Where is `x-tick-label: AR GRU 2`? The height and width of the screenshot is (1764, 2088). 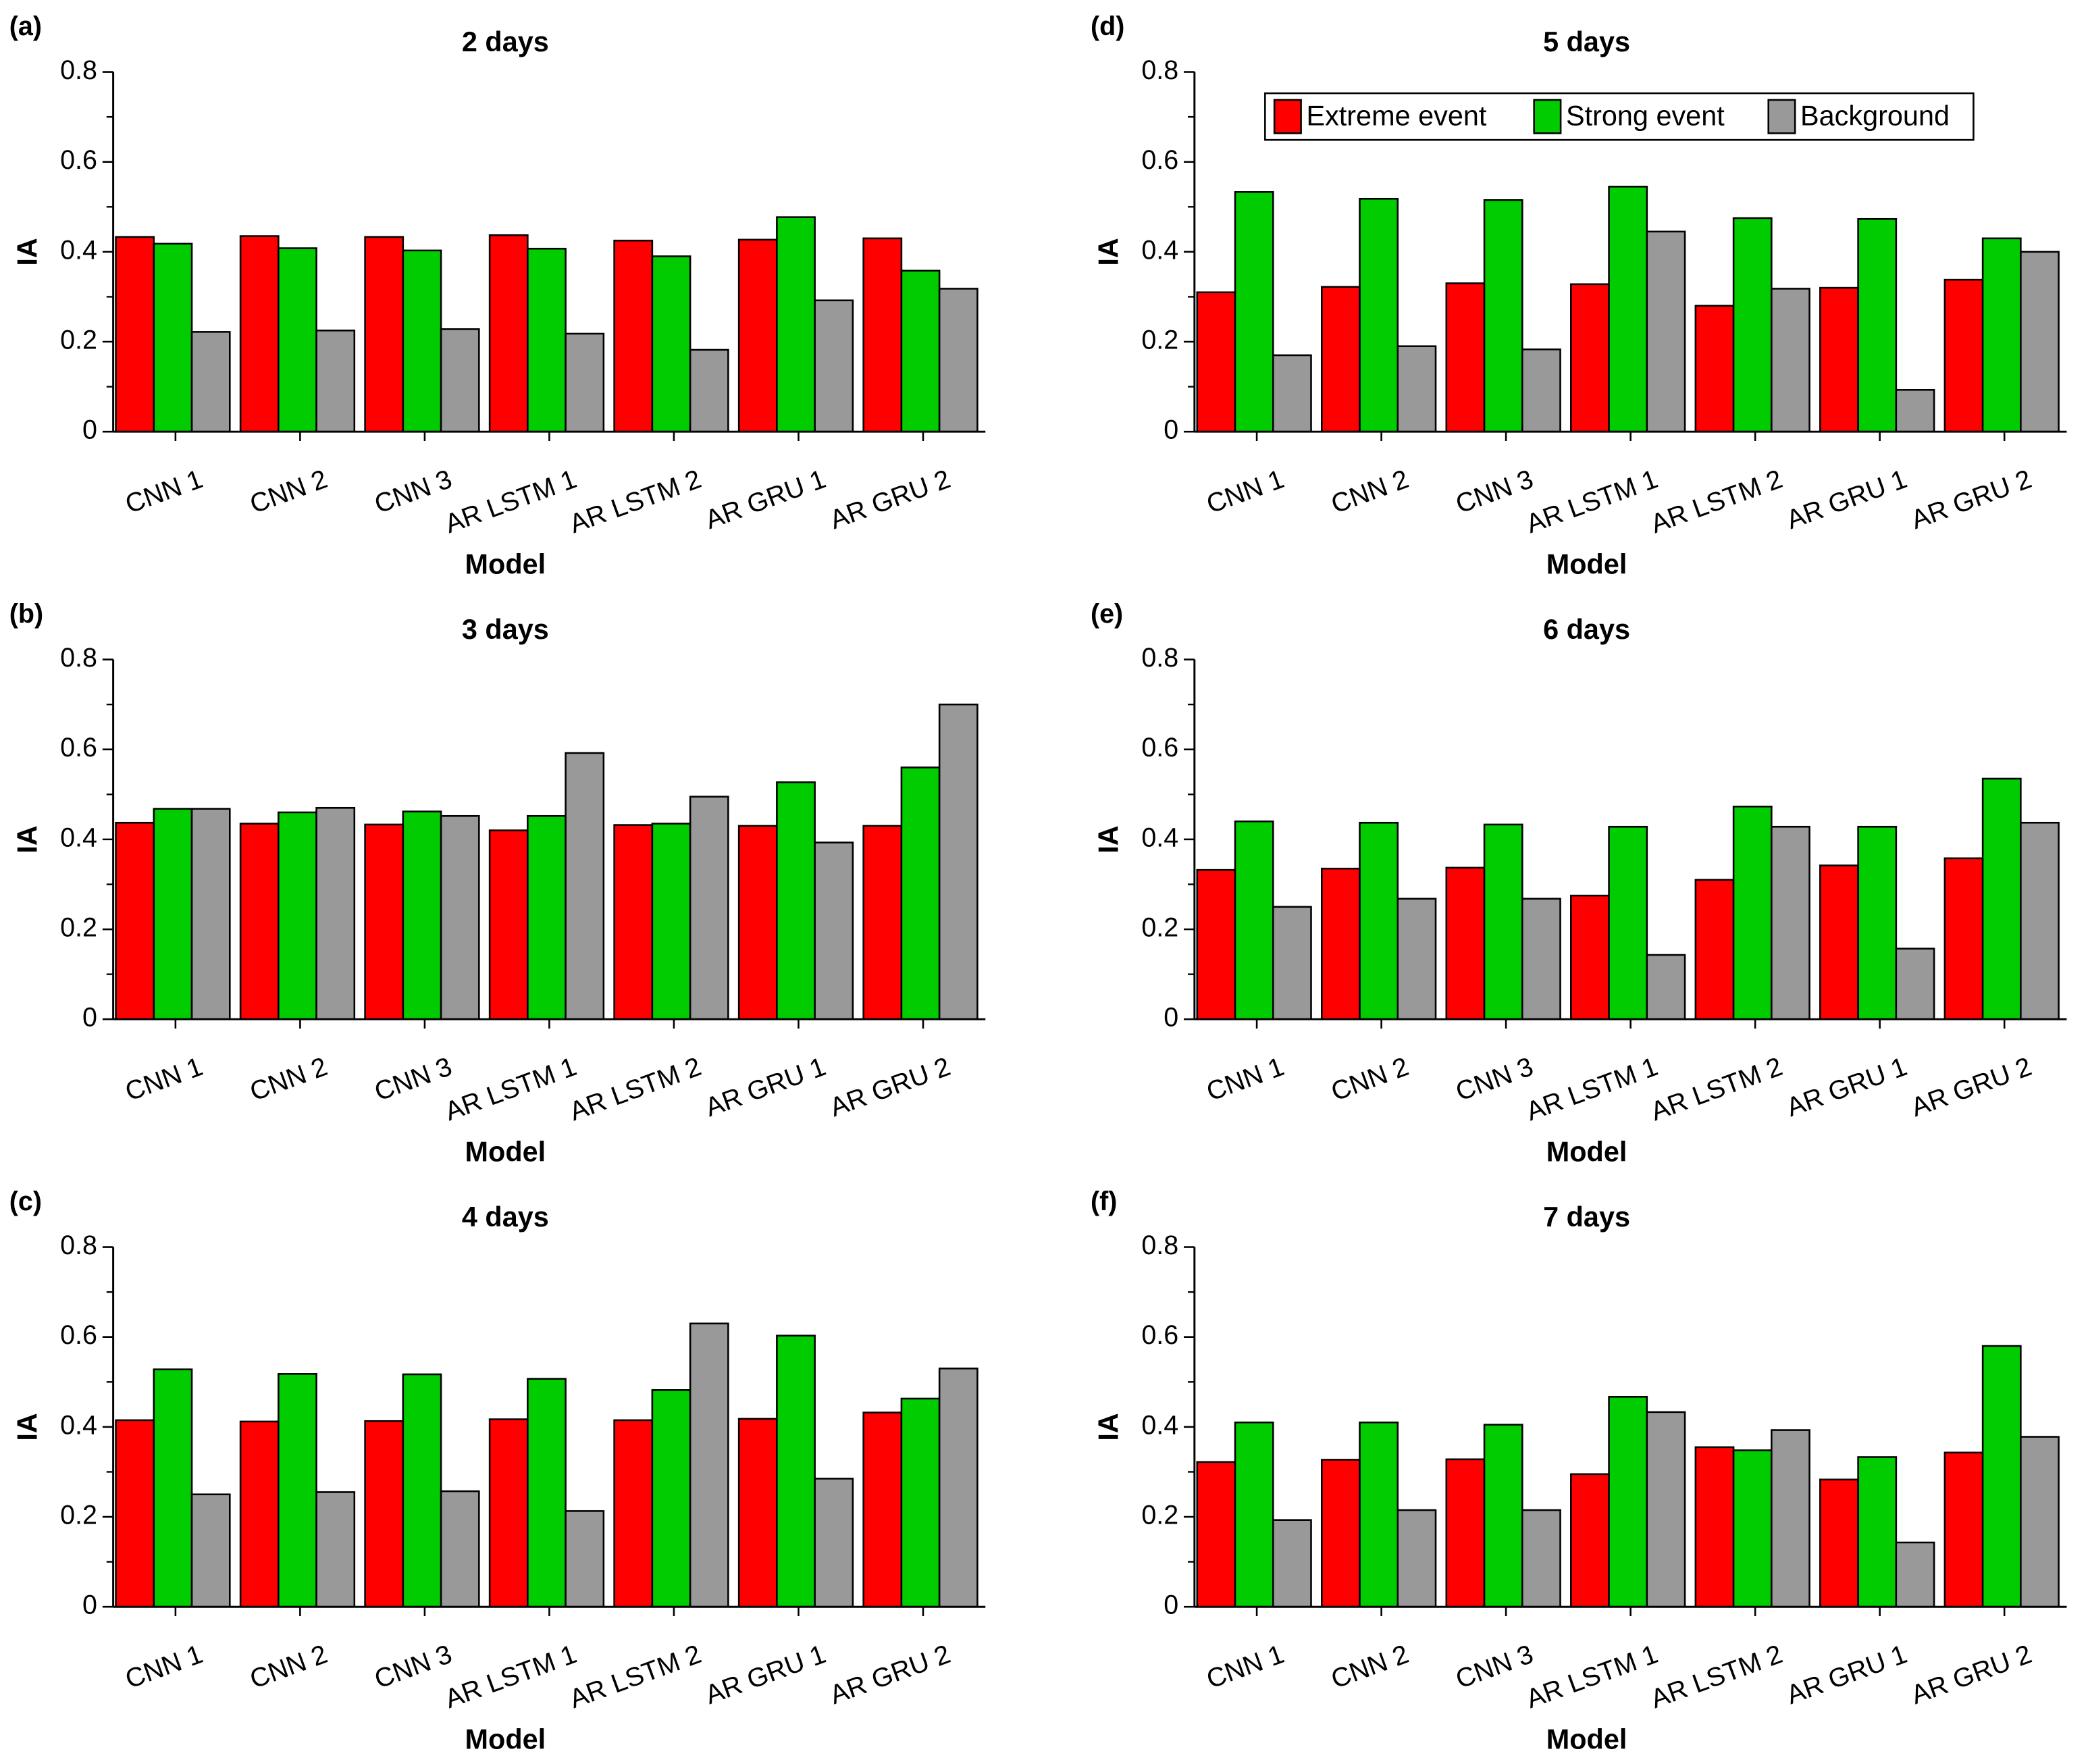 x-tick-label: AR GRU 2 is located at coordinates (1971, 1674).